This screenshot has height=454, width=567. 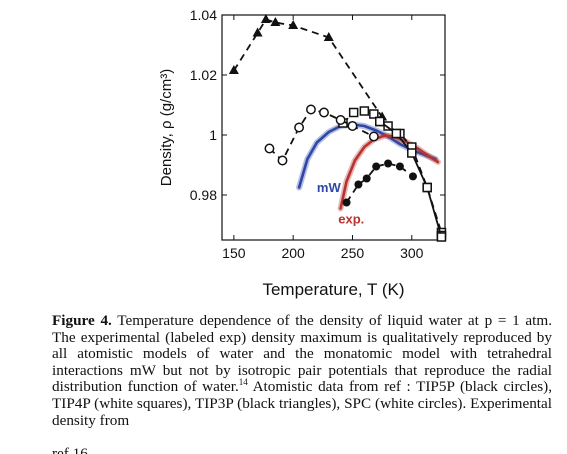 I want to click on y-tick-label: 1.02, so click(x=203, y=75).